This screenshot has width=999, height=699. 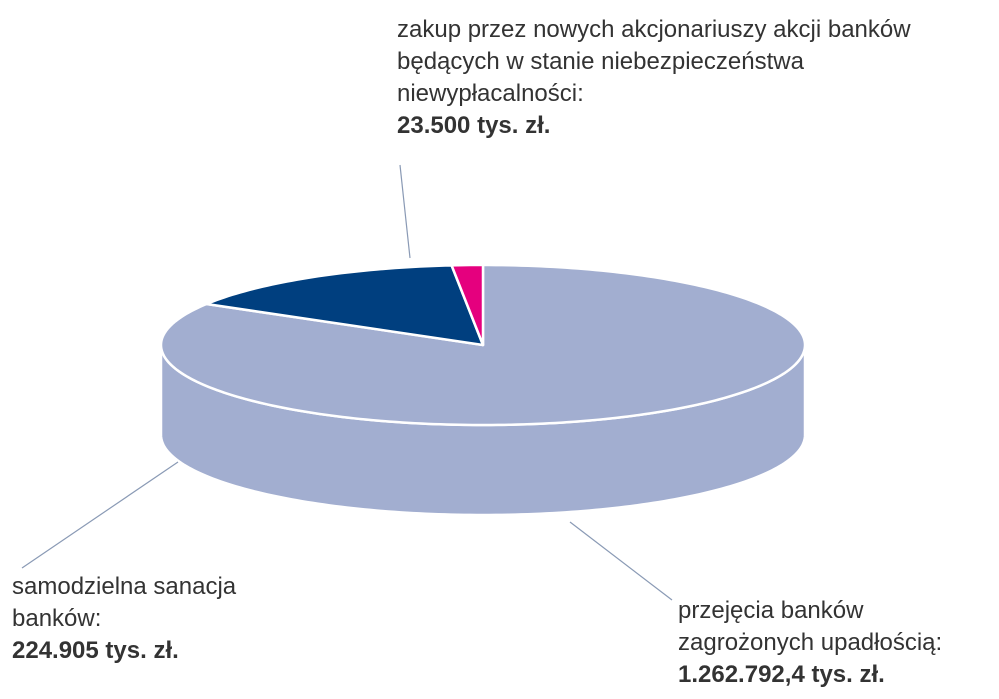 What do you see at coordinates (124, 602) in the screenshot?
I see `category-label: samodzielna sanacja banków:` at bounding box center [124, 602].